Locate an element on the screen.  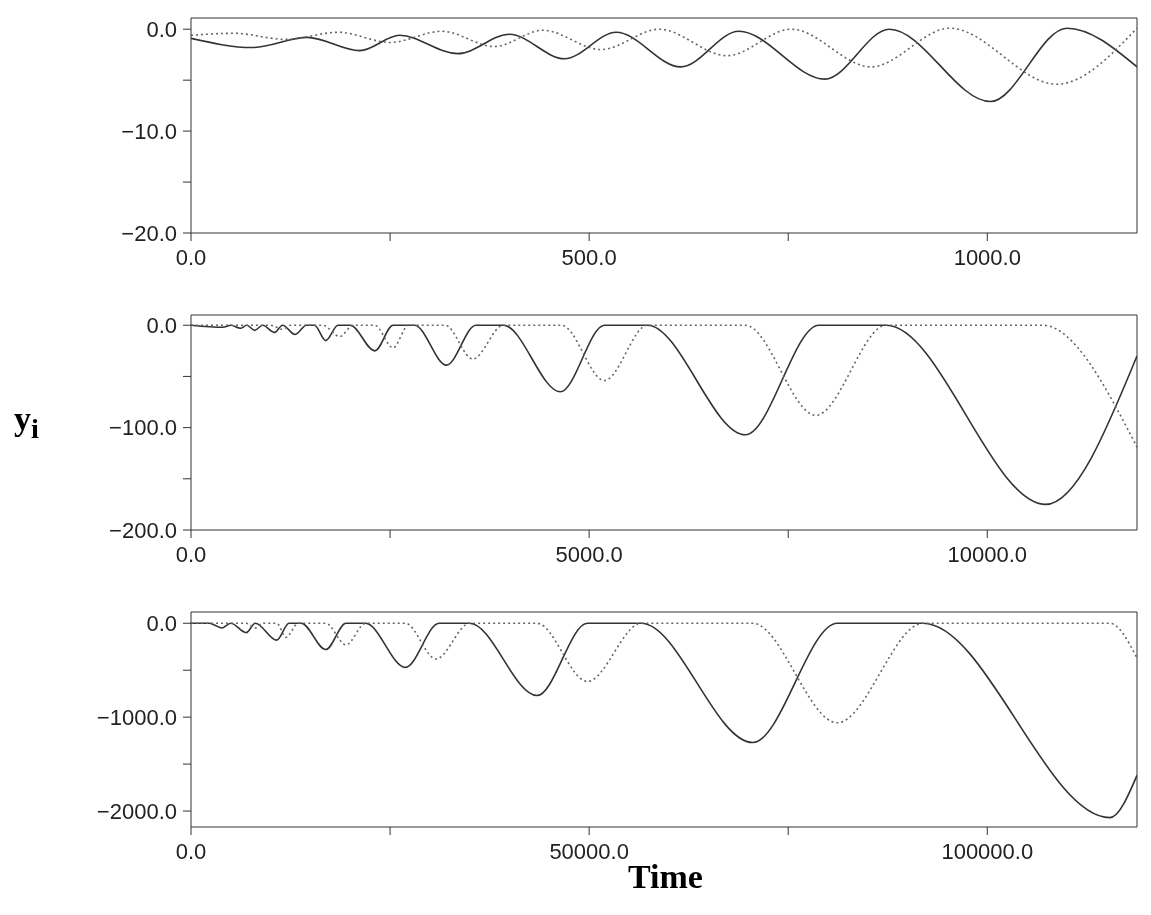
x-tick-label: 50000.0 is located at coordinates (589, 851).